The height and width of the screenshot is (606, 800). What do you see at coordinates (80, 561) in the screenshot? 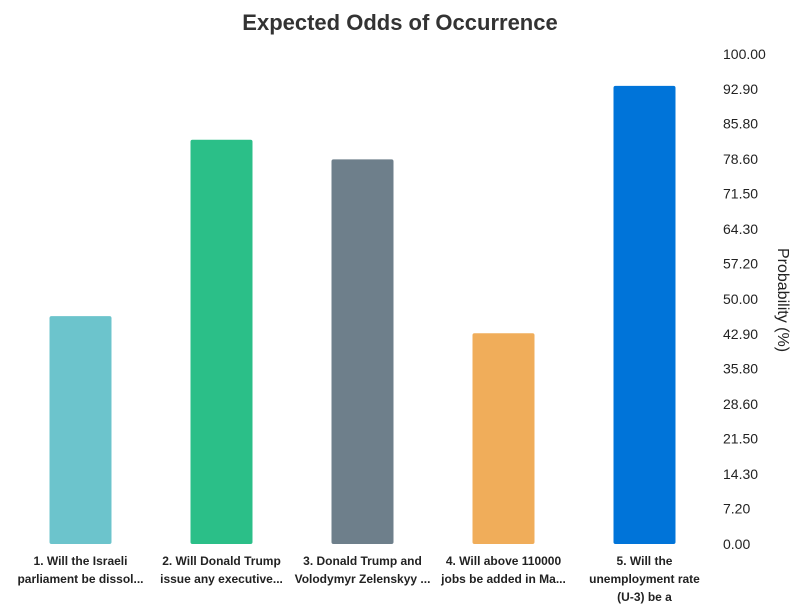
I see `x-tick-label-line: 1. Will the Israeli` at bounding box center [80, 561].